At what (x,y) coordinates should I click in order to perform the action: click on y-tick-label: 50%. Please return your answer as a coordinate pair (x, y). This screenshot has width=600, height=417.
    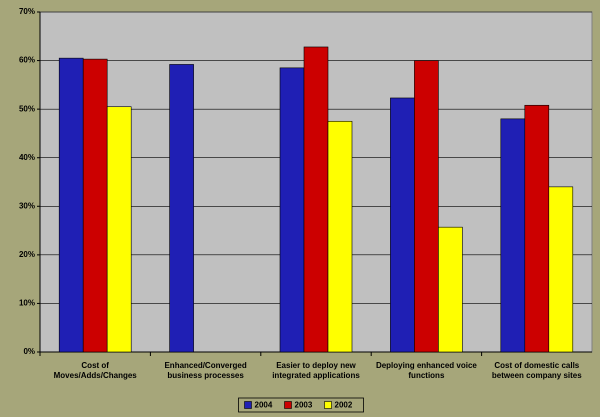
    Looking at the image, I should click on (27, 108).